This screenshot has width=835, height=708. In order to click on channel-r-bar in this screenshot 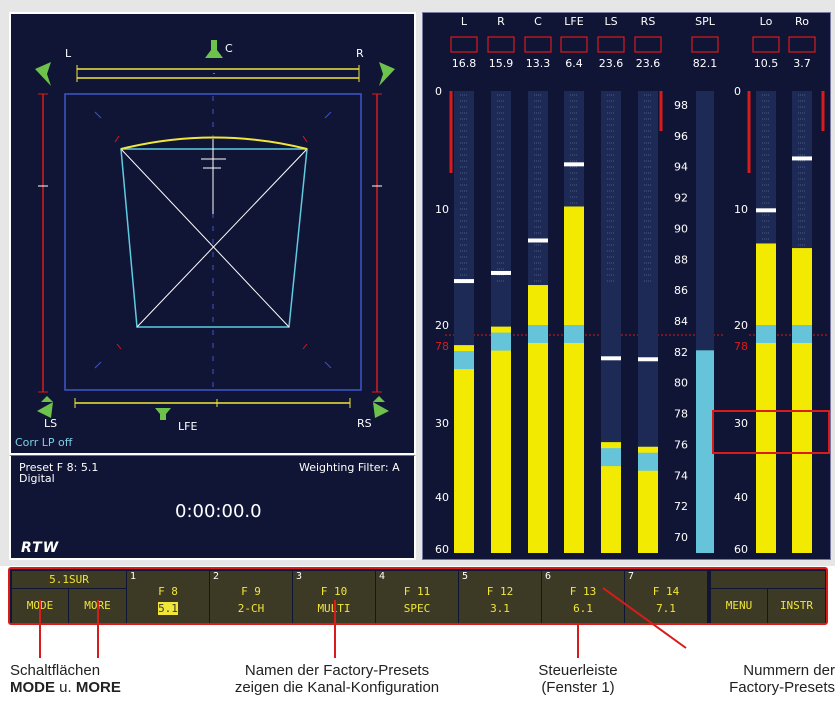, I will do `click(501, 439)`.